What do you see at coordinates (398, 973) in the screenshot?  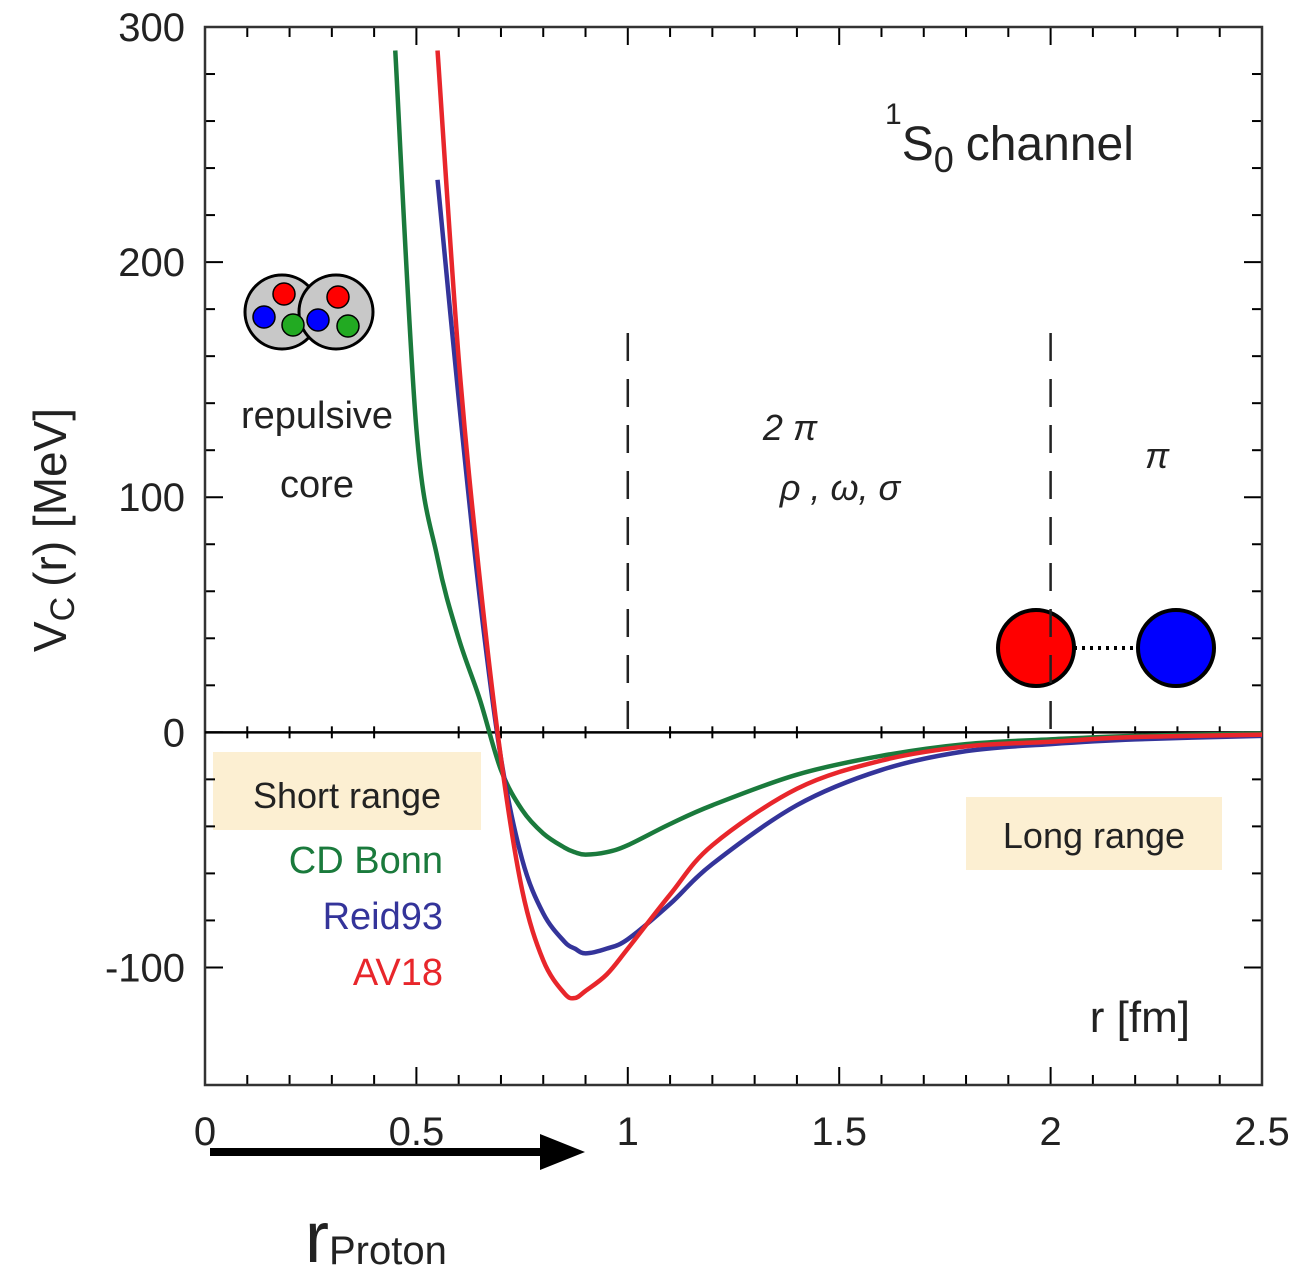 I see `legend-entry: AV18` at bounding box center [398, 973].